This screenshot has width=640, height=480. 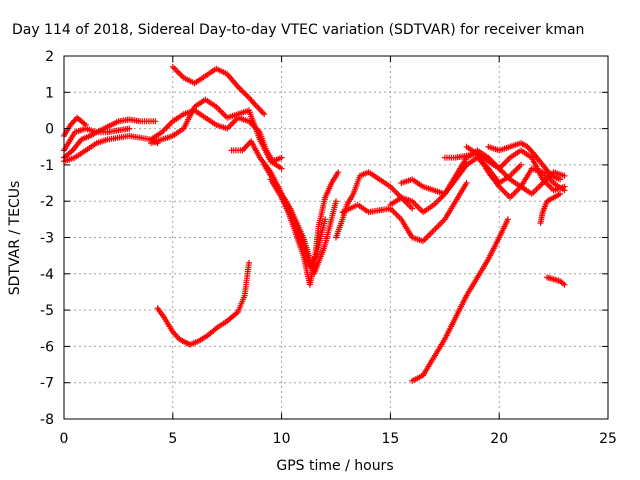 What do you see at coordinates (608, 439) in the screenshot?
I see `x-tick-label: 25` at bounding box center [608, 439].